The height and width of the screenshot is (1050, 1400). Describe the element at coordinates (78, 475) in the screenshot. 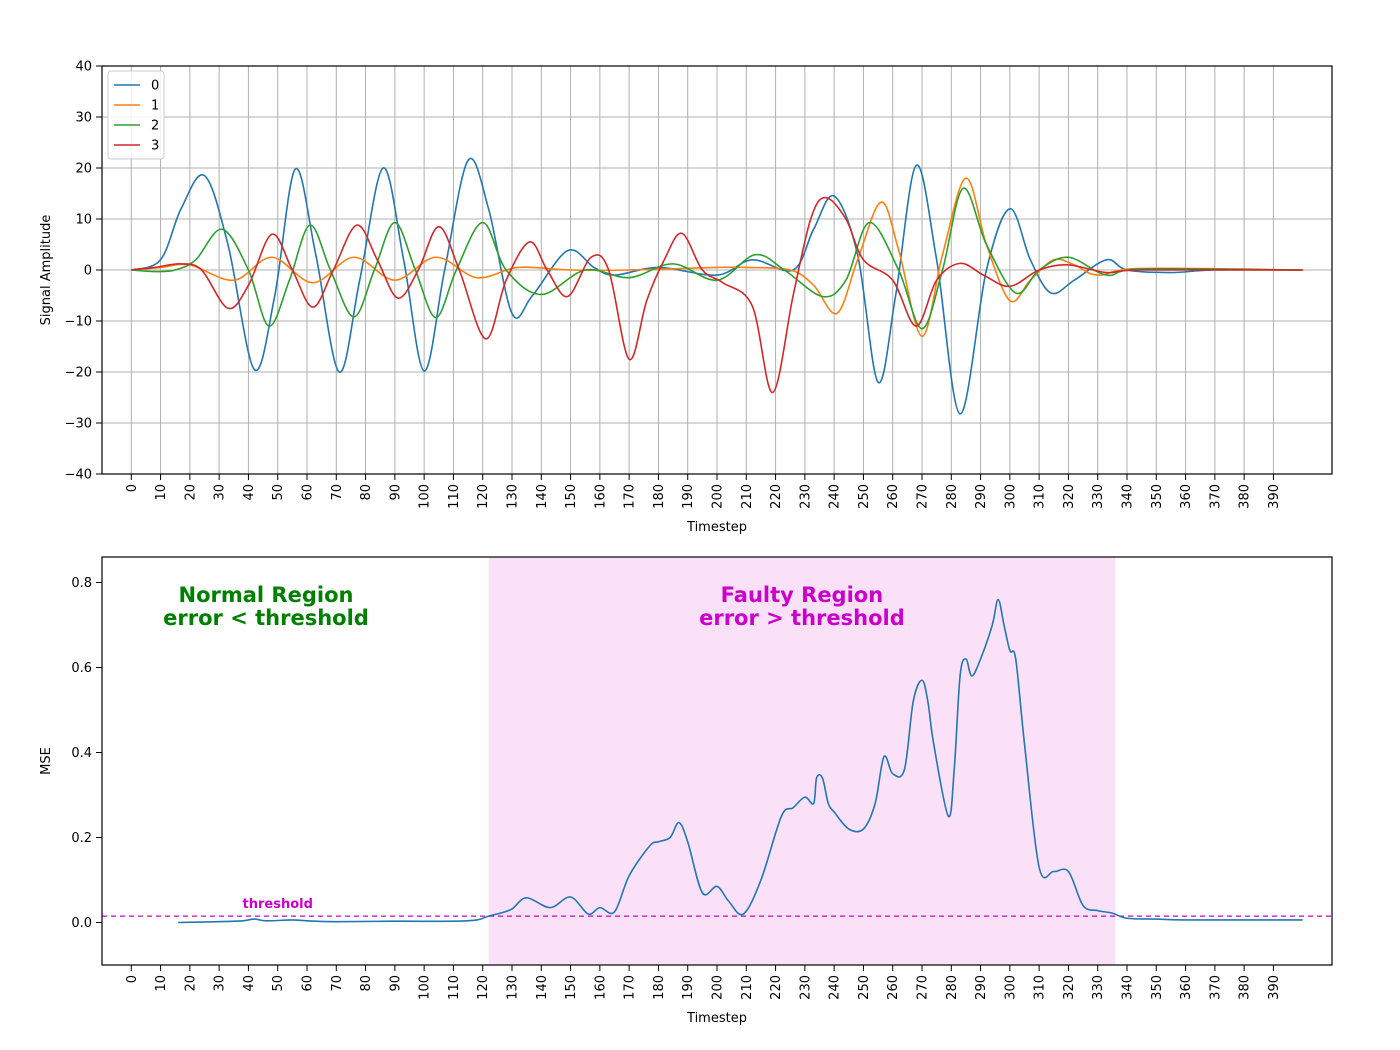

I see `y-tick-label: −40` at that location.